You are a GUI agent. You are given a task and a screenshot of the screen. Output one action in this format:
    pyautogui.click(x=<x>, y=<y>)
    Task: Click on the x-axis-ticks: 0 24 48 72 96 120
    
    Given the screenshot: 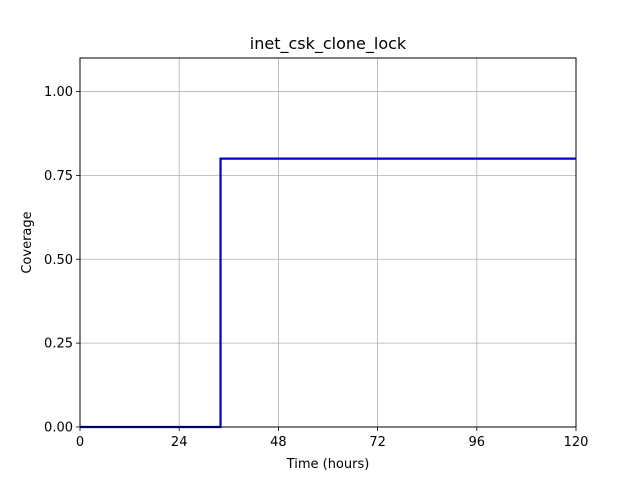 What is the action you would take?
    pyautogui.click(x=332, y=438)
    